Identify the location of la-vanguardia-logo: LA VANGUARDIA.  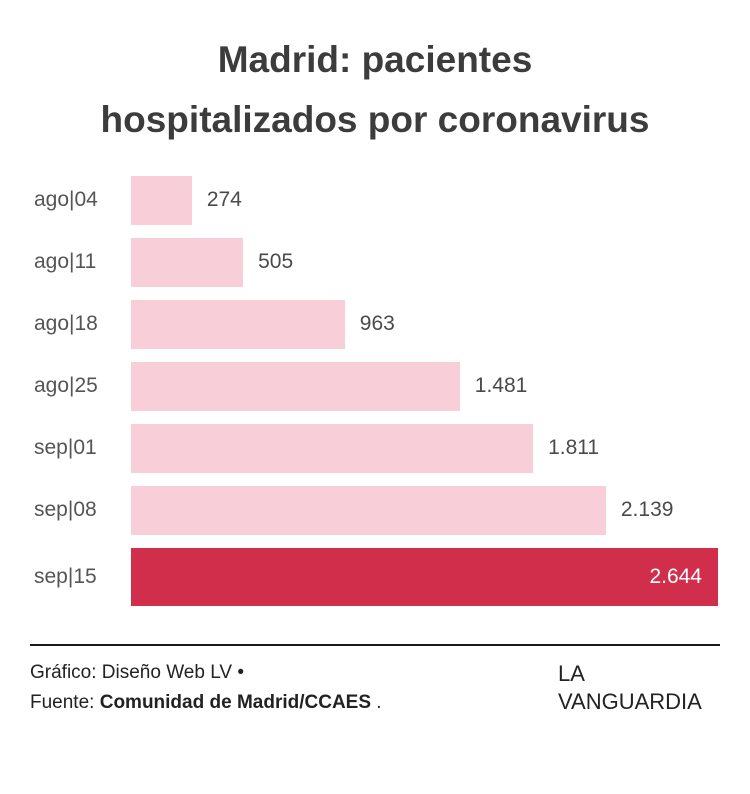
(639, 687).